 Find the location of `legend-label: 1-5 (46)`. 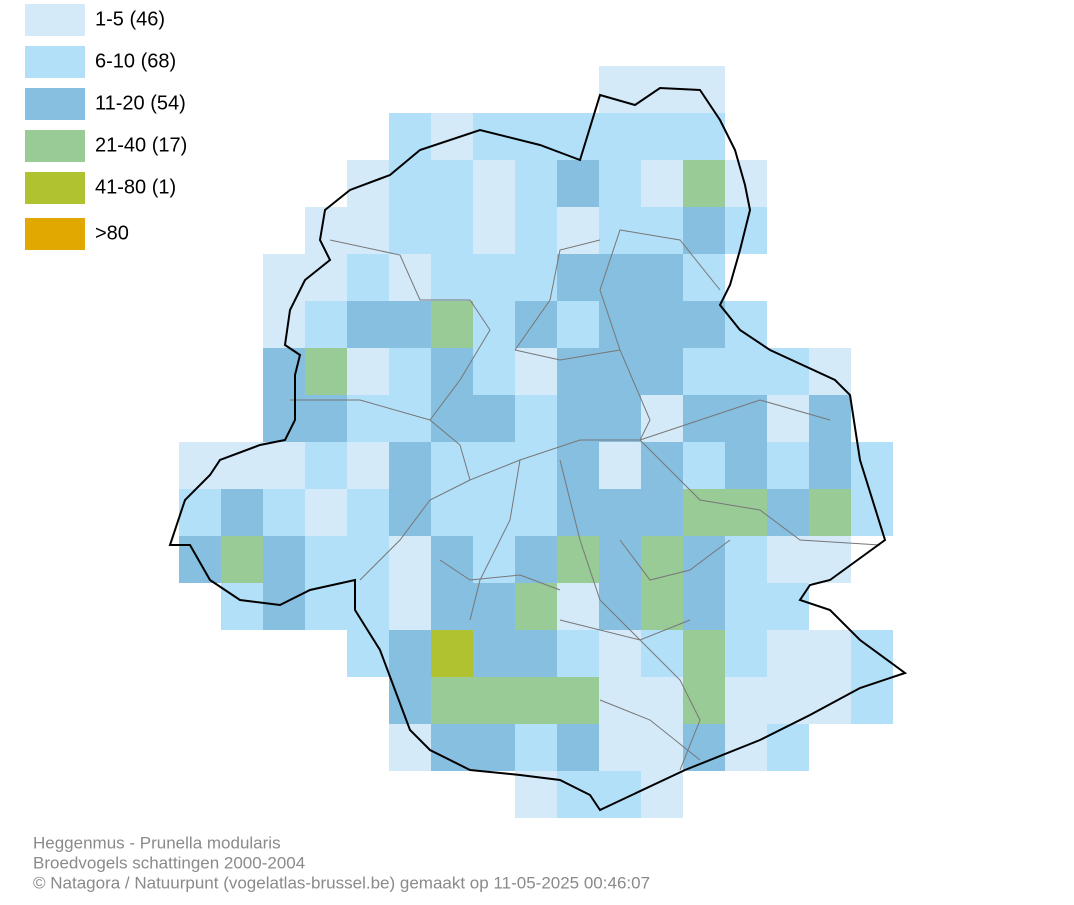

legend-label: 1-5 (46) is located at coordinates (130, 19).